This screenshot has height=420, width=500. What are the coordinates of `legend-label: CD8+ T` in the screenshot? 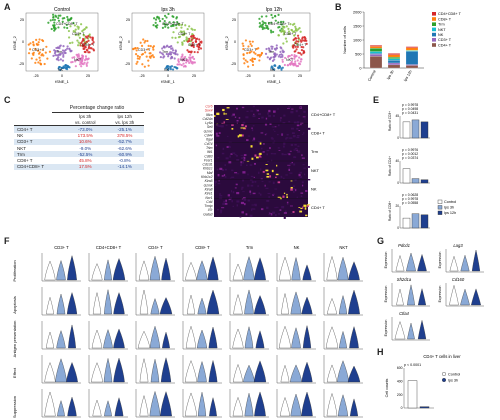 It's located at (445, 19).